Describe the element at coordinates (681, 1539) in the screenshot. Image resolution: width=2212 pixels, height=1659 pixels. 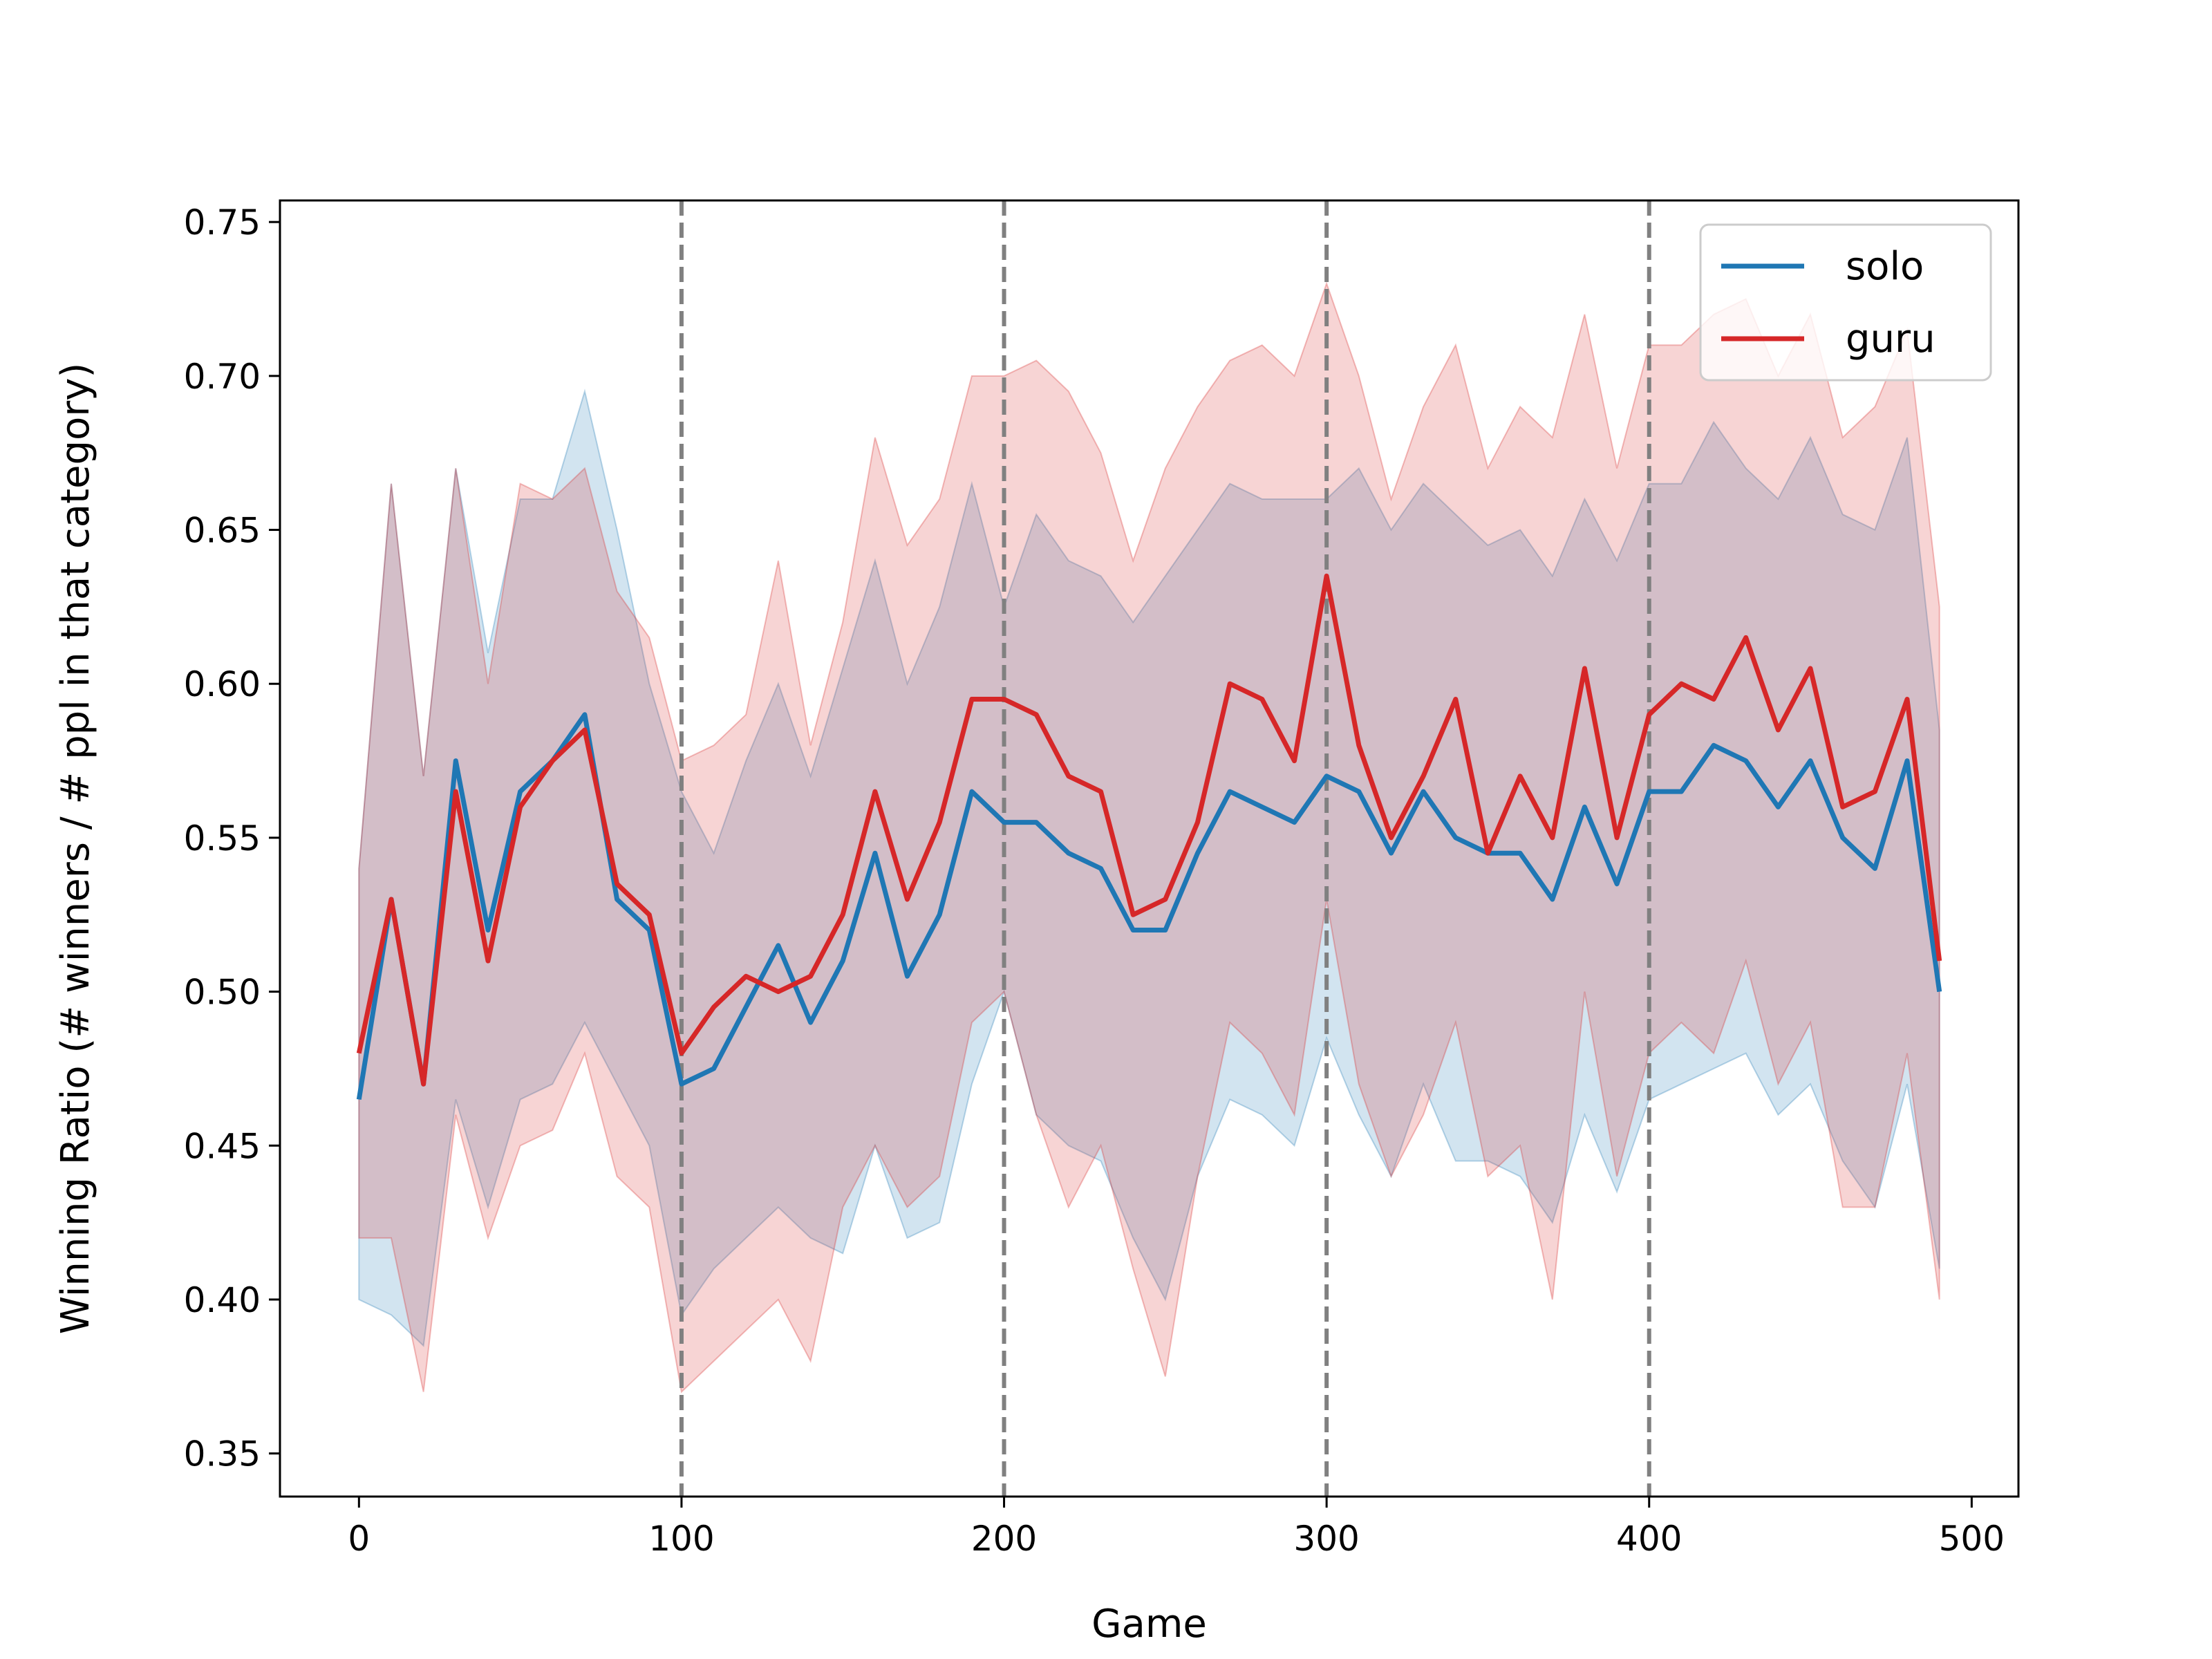
I see `x-tick-label: 100` at that location.